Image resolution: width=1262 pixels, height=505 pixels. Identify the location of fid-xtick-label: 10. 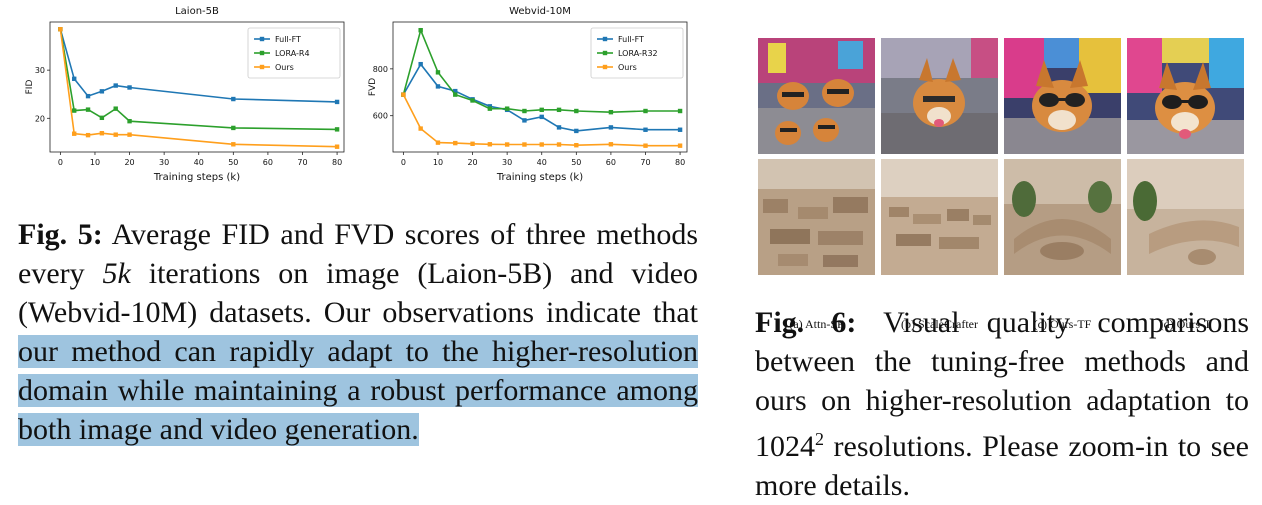
(95, 162).